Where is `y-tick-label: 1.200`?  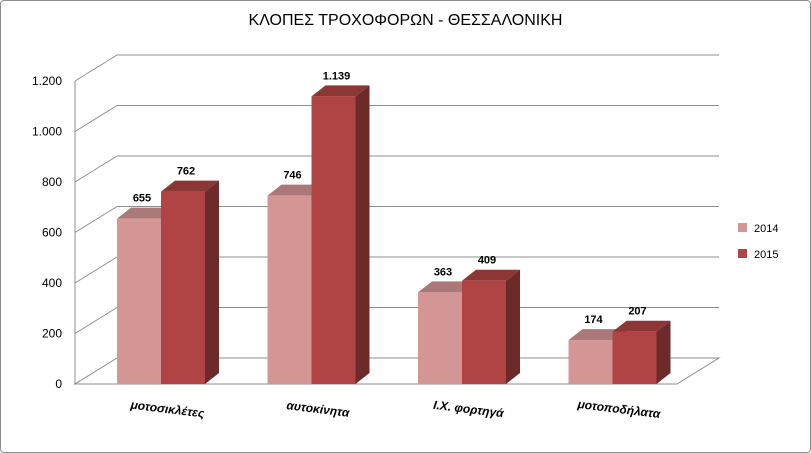
y-tick-label: 1.200 is located at coordinates (47, 81).